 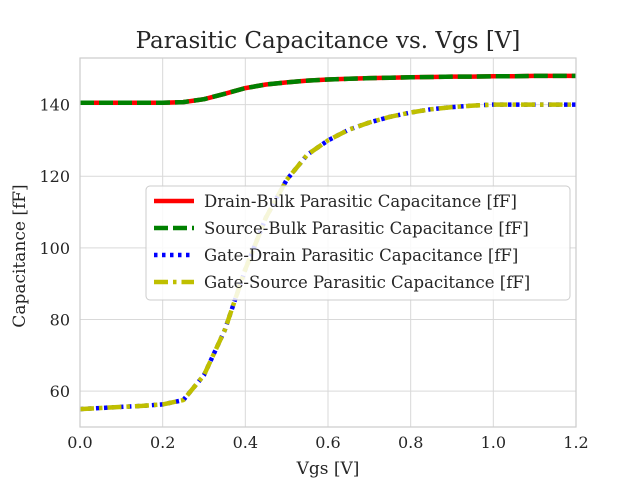 I want to click on x-tick-label: 1.0, so click(x=493, y=442).